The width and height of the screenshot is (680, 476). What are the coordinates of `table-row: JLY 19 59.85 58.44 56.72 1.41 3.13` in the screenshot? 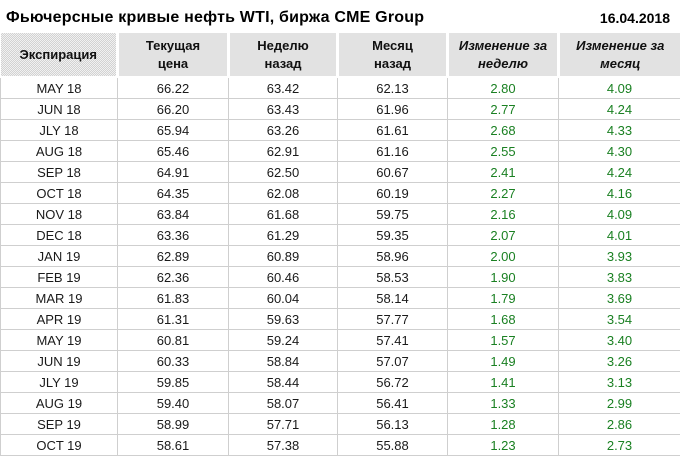 It's located at (340, 382).